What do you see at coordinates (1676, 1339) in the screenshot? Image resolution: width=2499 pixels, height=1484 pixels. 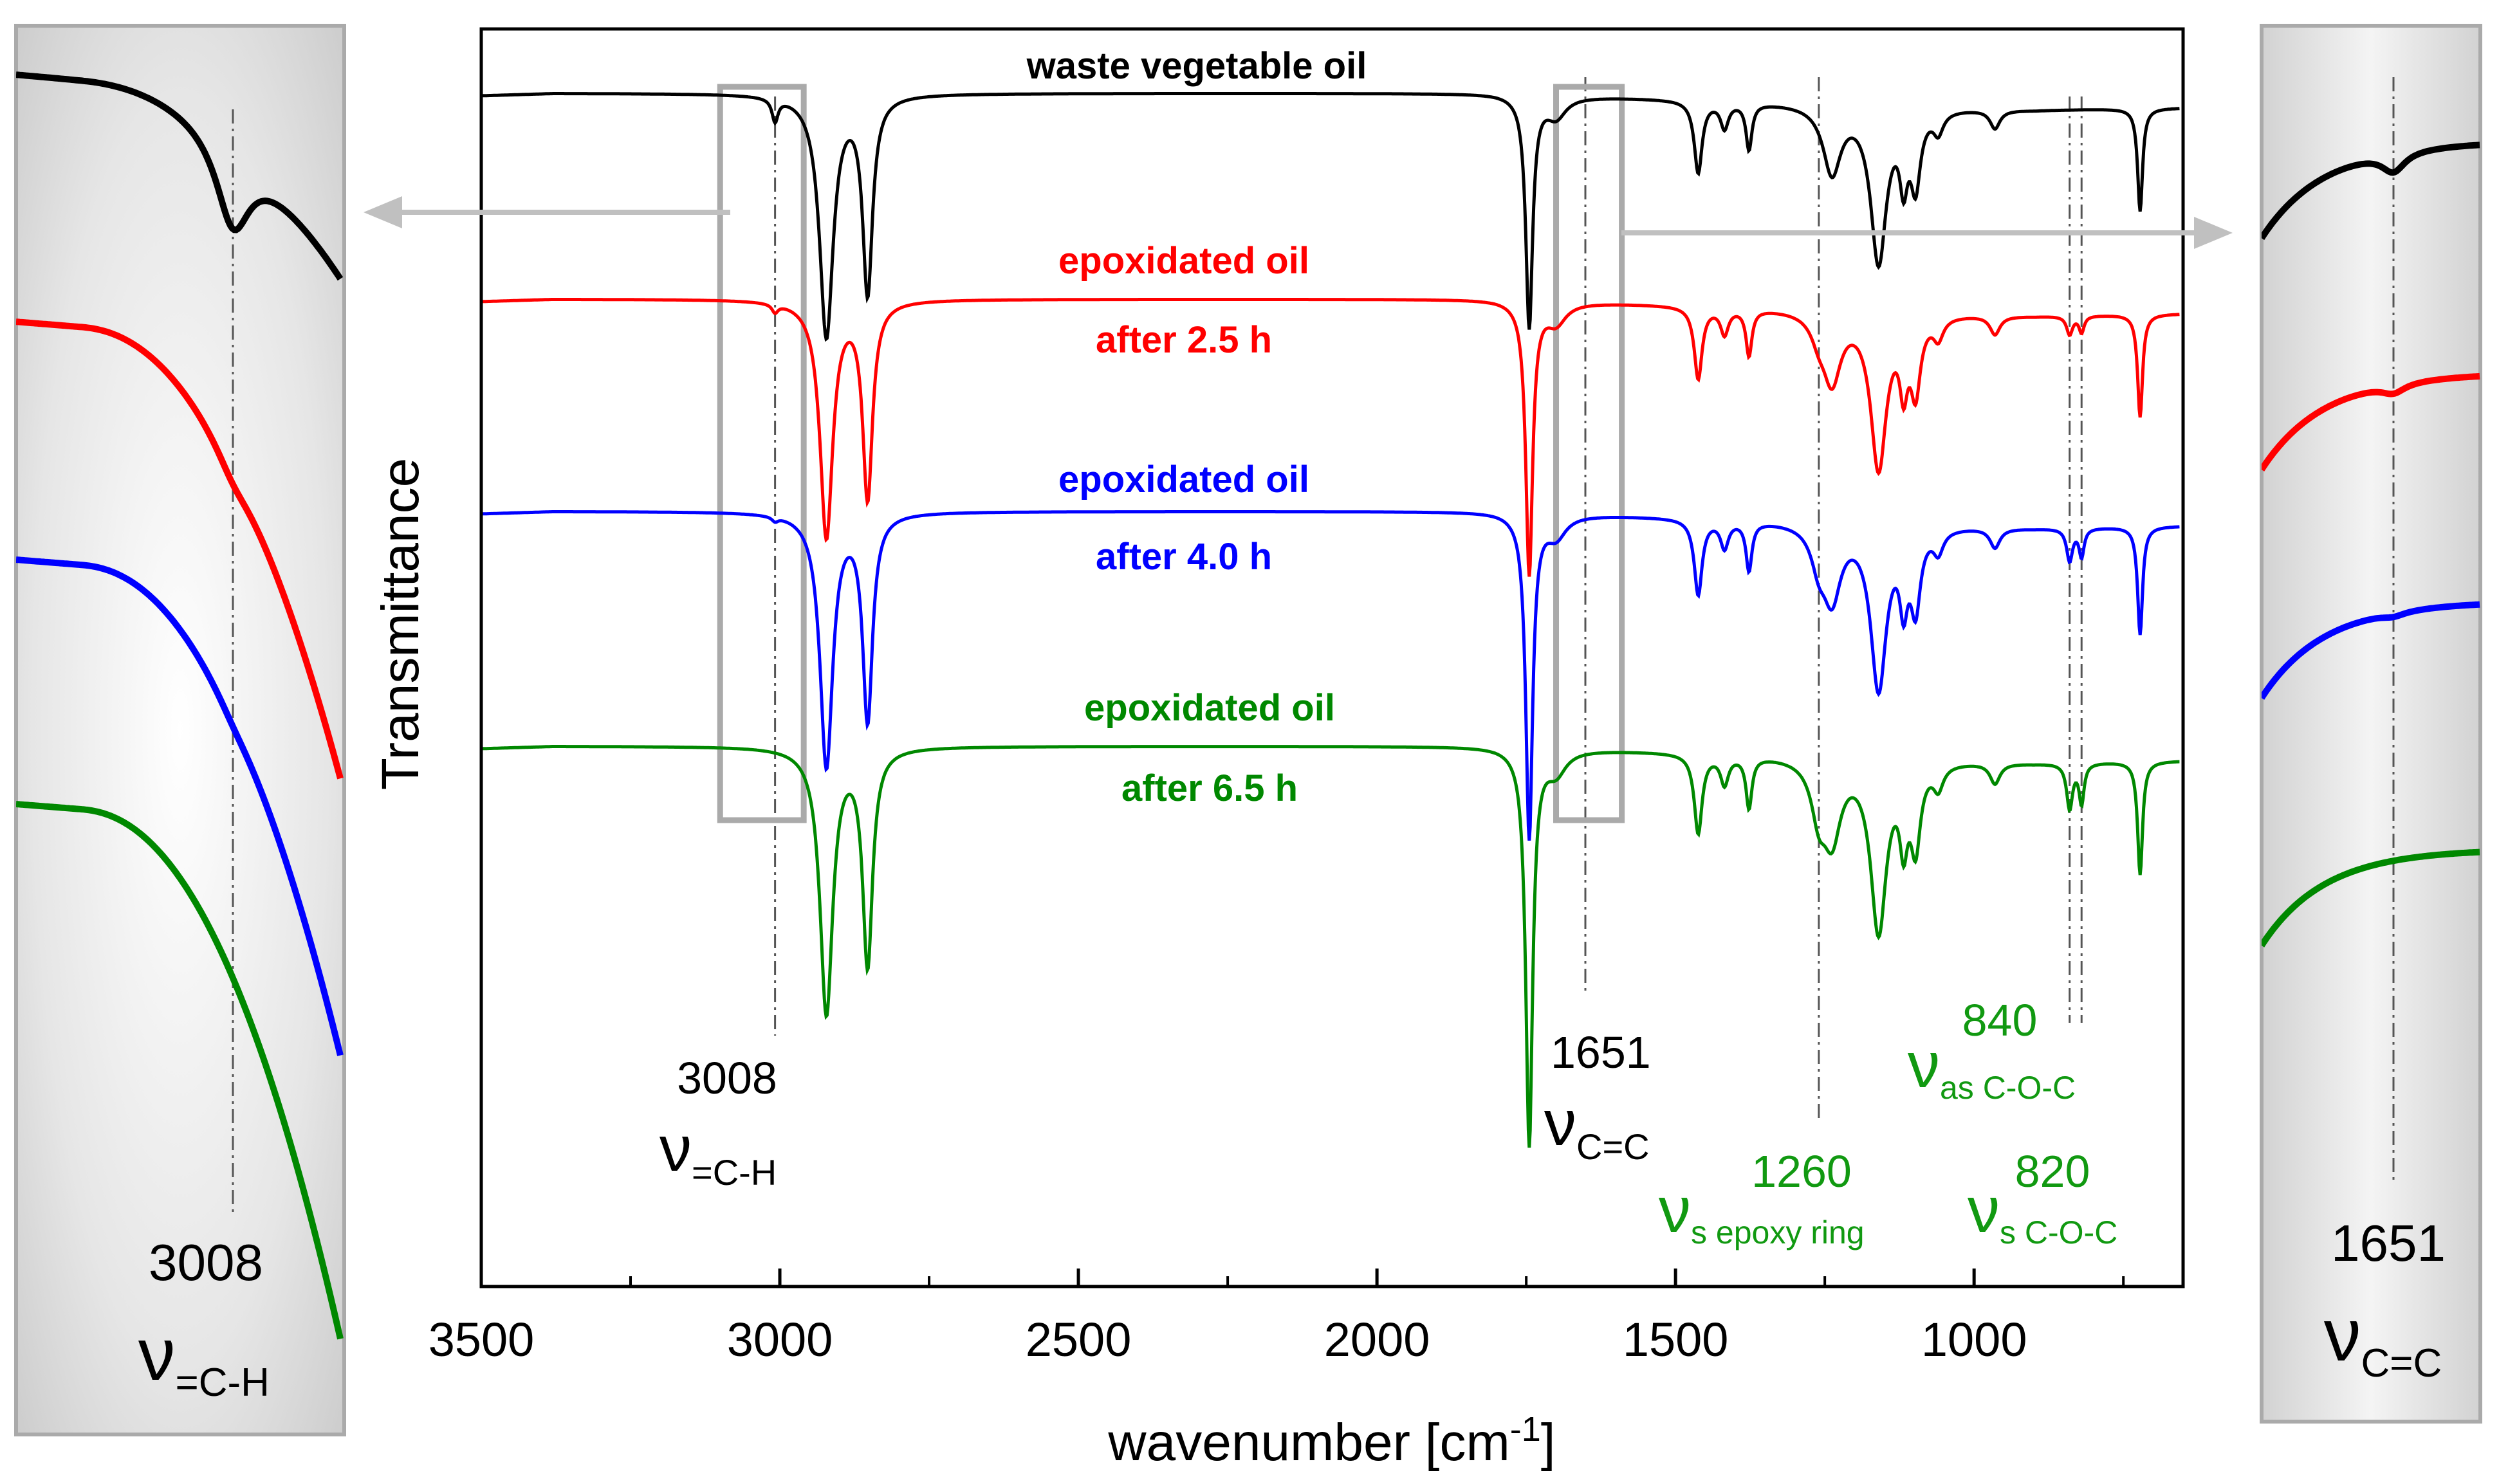 I see `x-tick-label-1500: 1500` at bounding box center [1676, 1339].